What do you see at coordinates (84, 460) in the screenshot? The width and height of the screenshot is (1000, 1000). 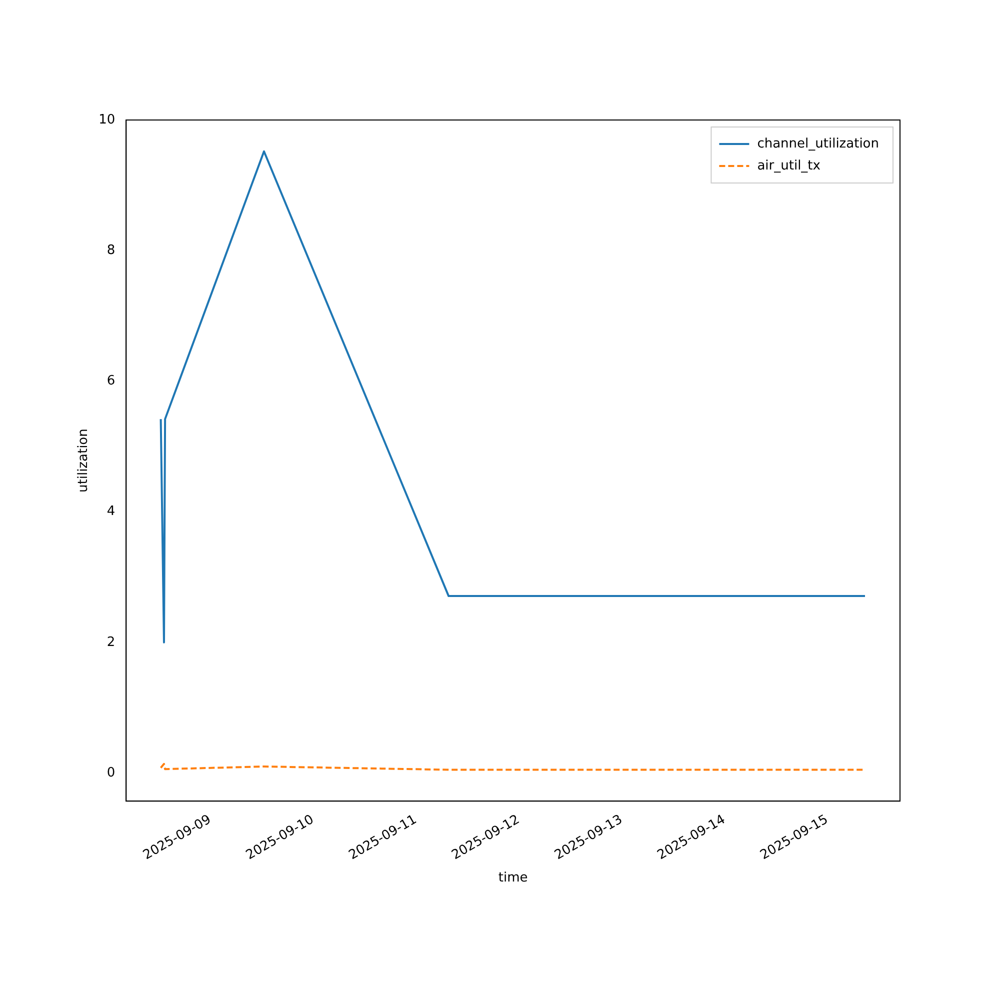 I see `y-axis-title: utilization` at bounding box center [84, 460].